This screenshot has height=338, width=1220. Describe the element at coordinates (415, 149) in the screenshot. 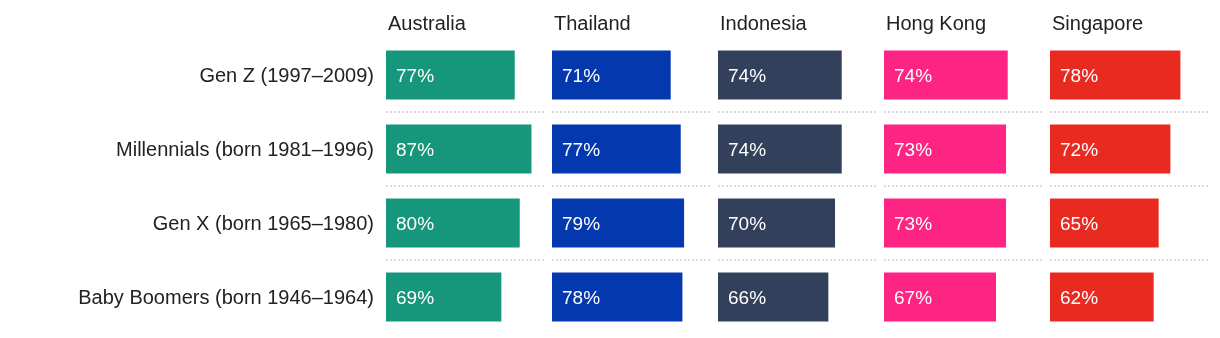

I see `data-label: 87%` at that location.